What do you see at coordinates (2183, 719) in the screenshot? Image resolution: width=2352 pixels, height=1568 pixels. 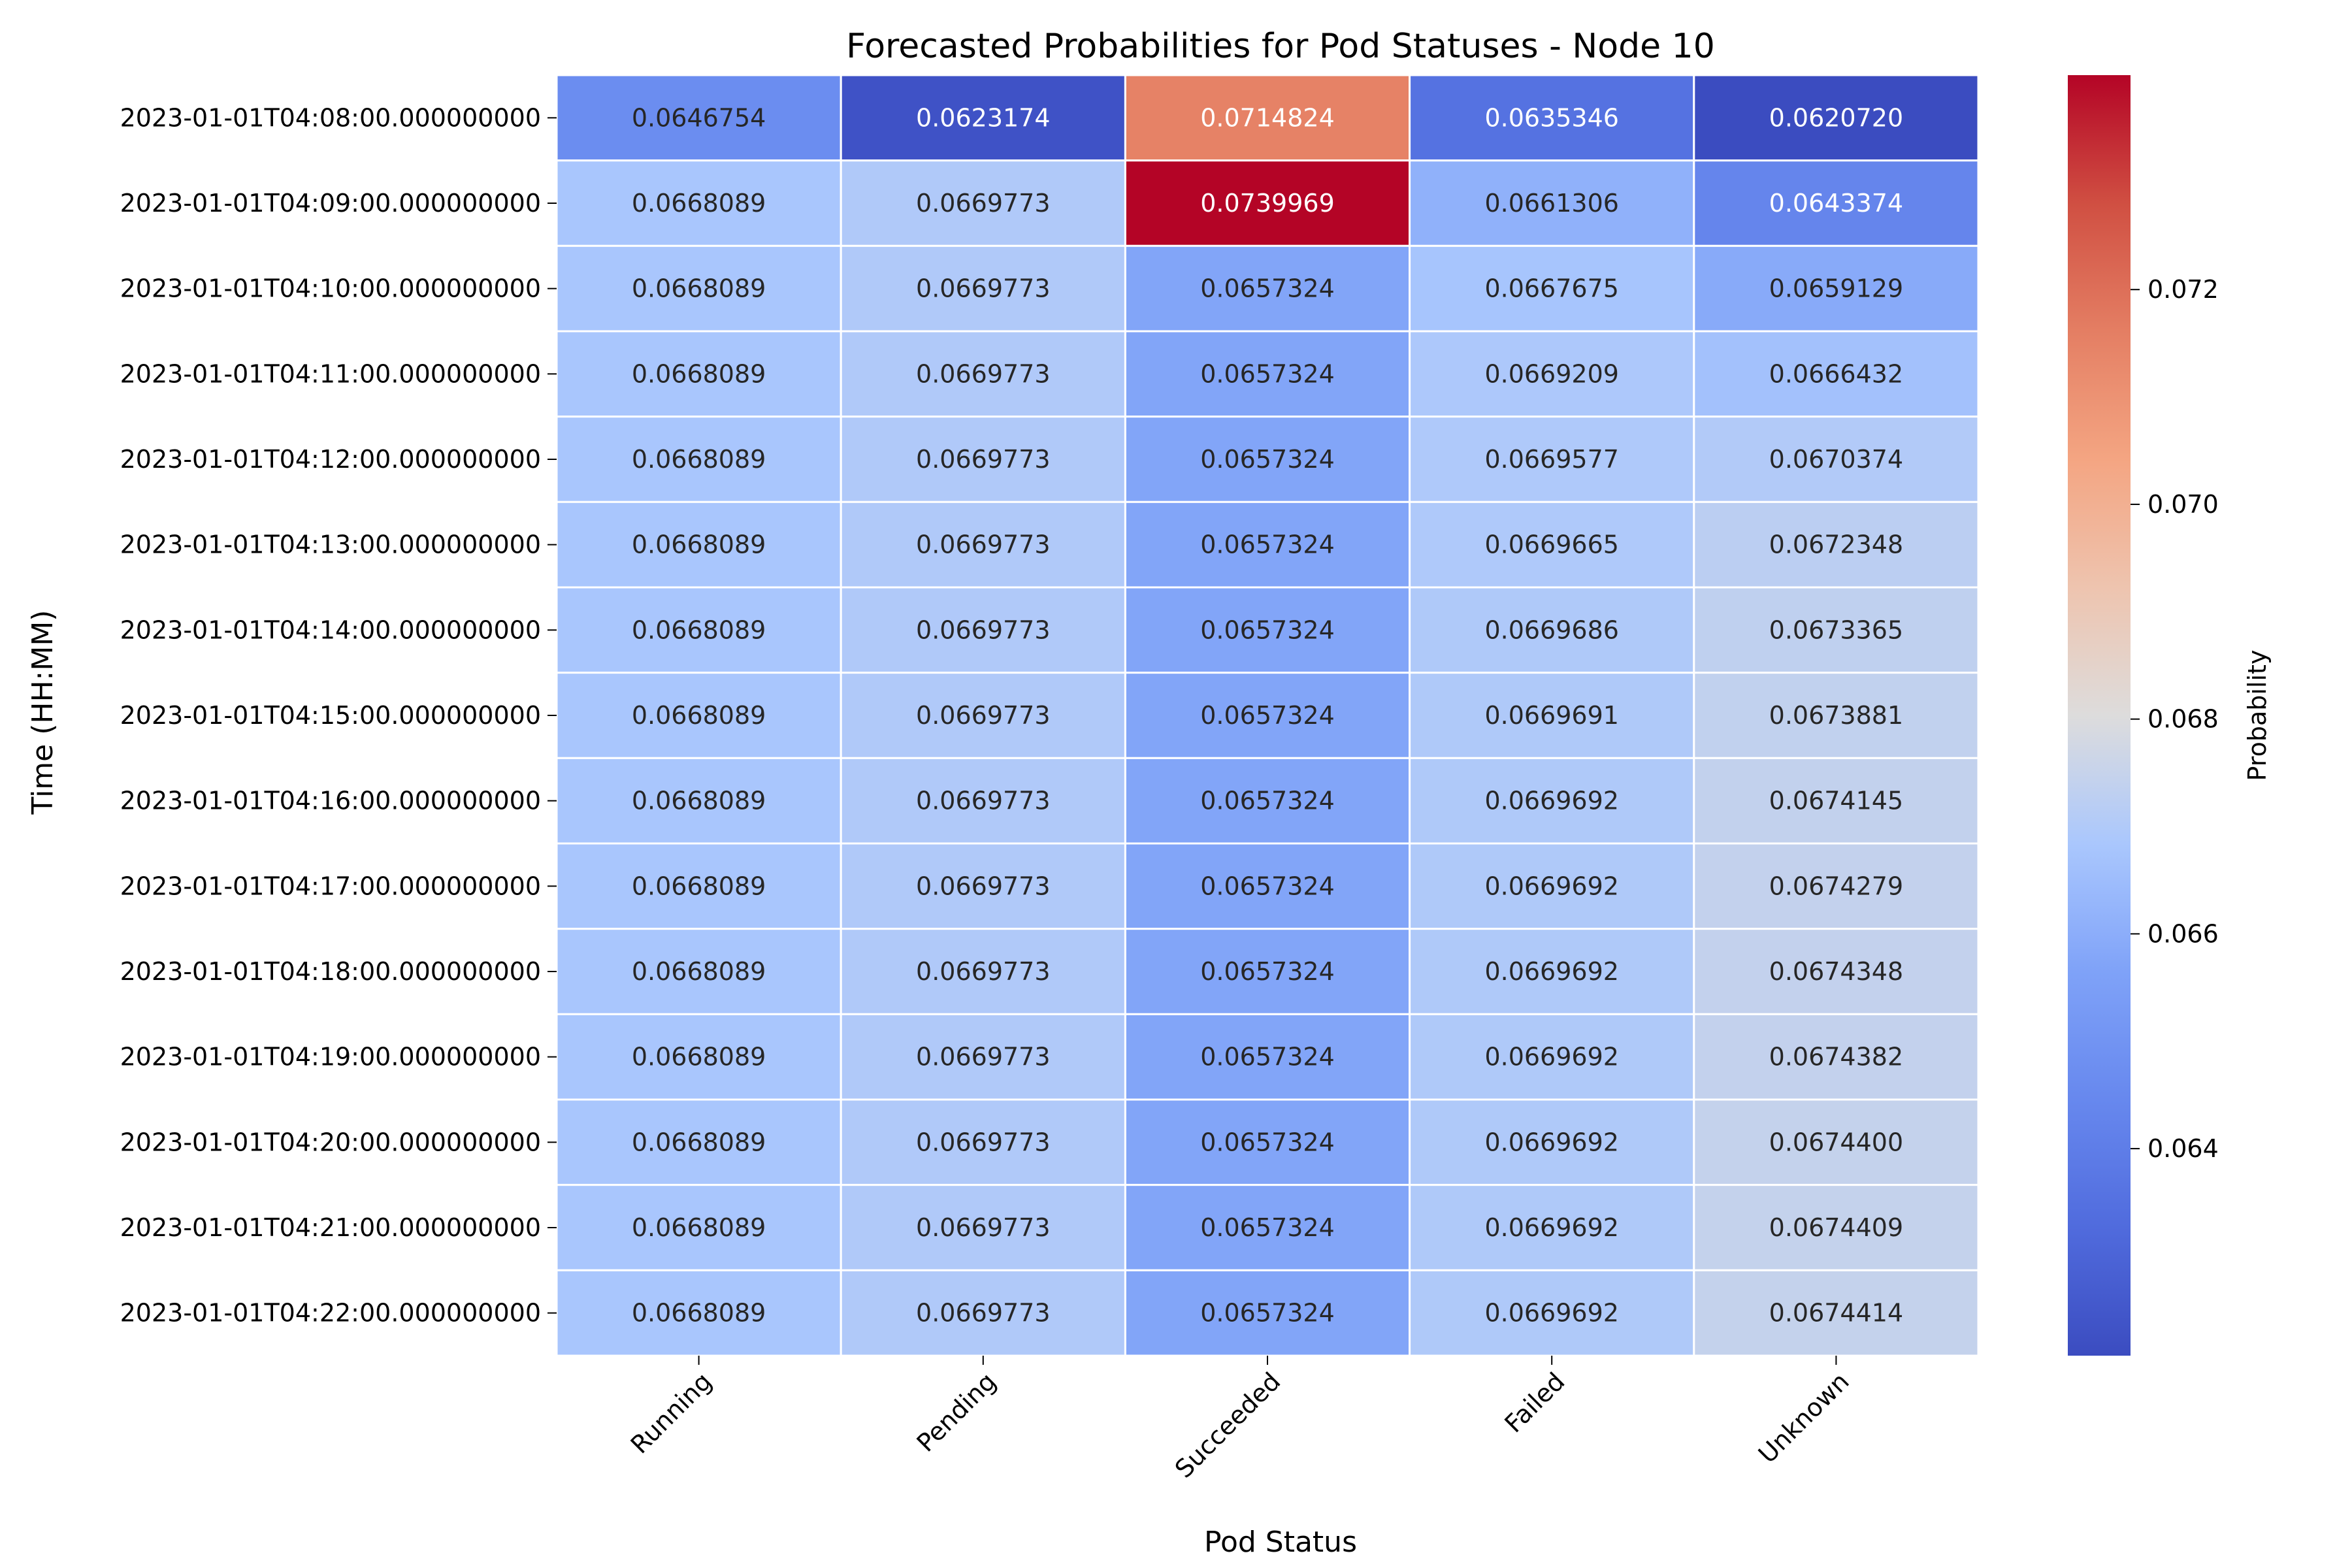 I see `colorbar-tick-label: 0.068` at bounding box center [2183, 719].